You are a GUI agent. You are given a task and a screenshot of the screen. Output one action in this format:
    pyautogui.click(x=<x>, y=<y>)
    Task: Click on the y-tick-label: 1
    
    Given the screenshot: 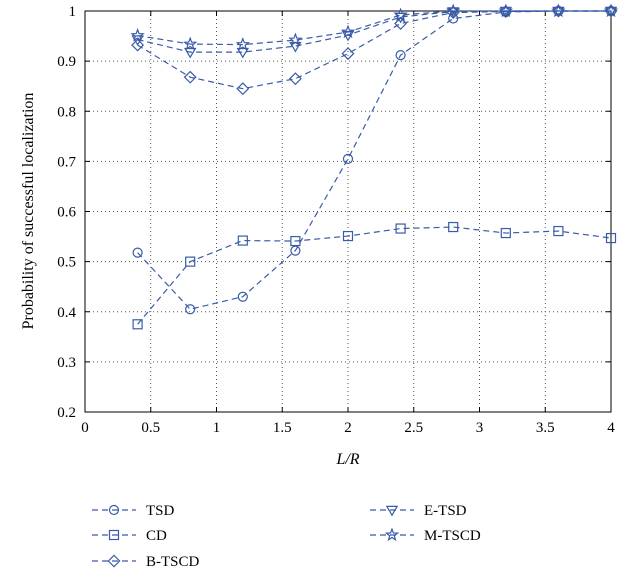 What is the action you would take?
    pyautogui.click(x=73, y=12)
    